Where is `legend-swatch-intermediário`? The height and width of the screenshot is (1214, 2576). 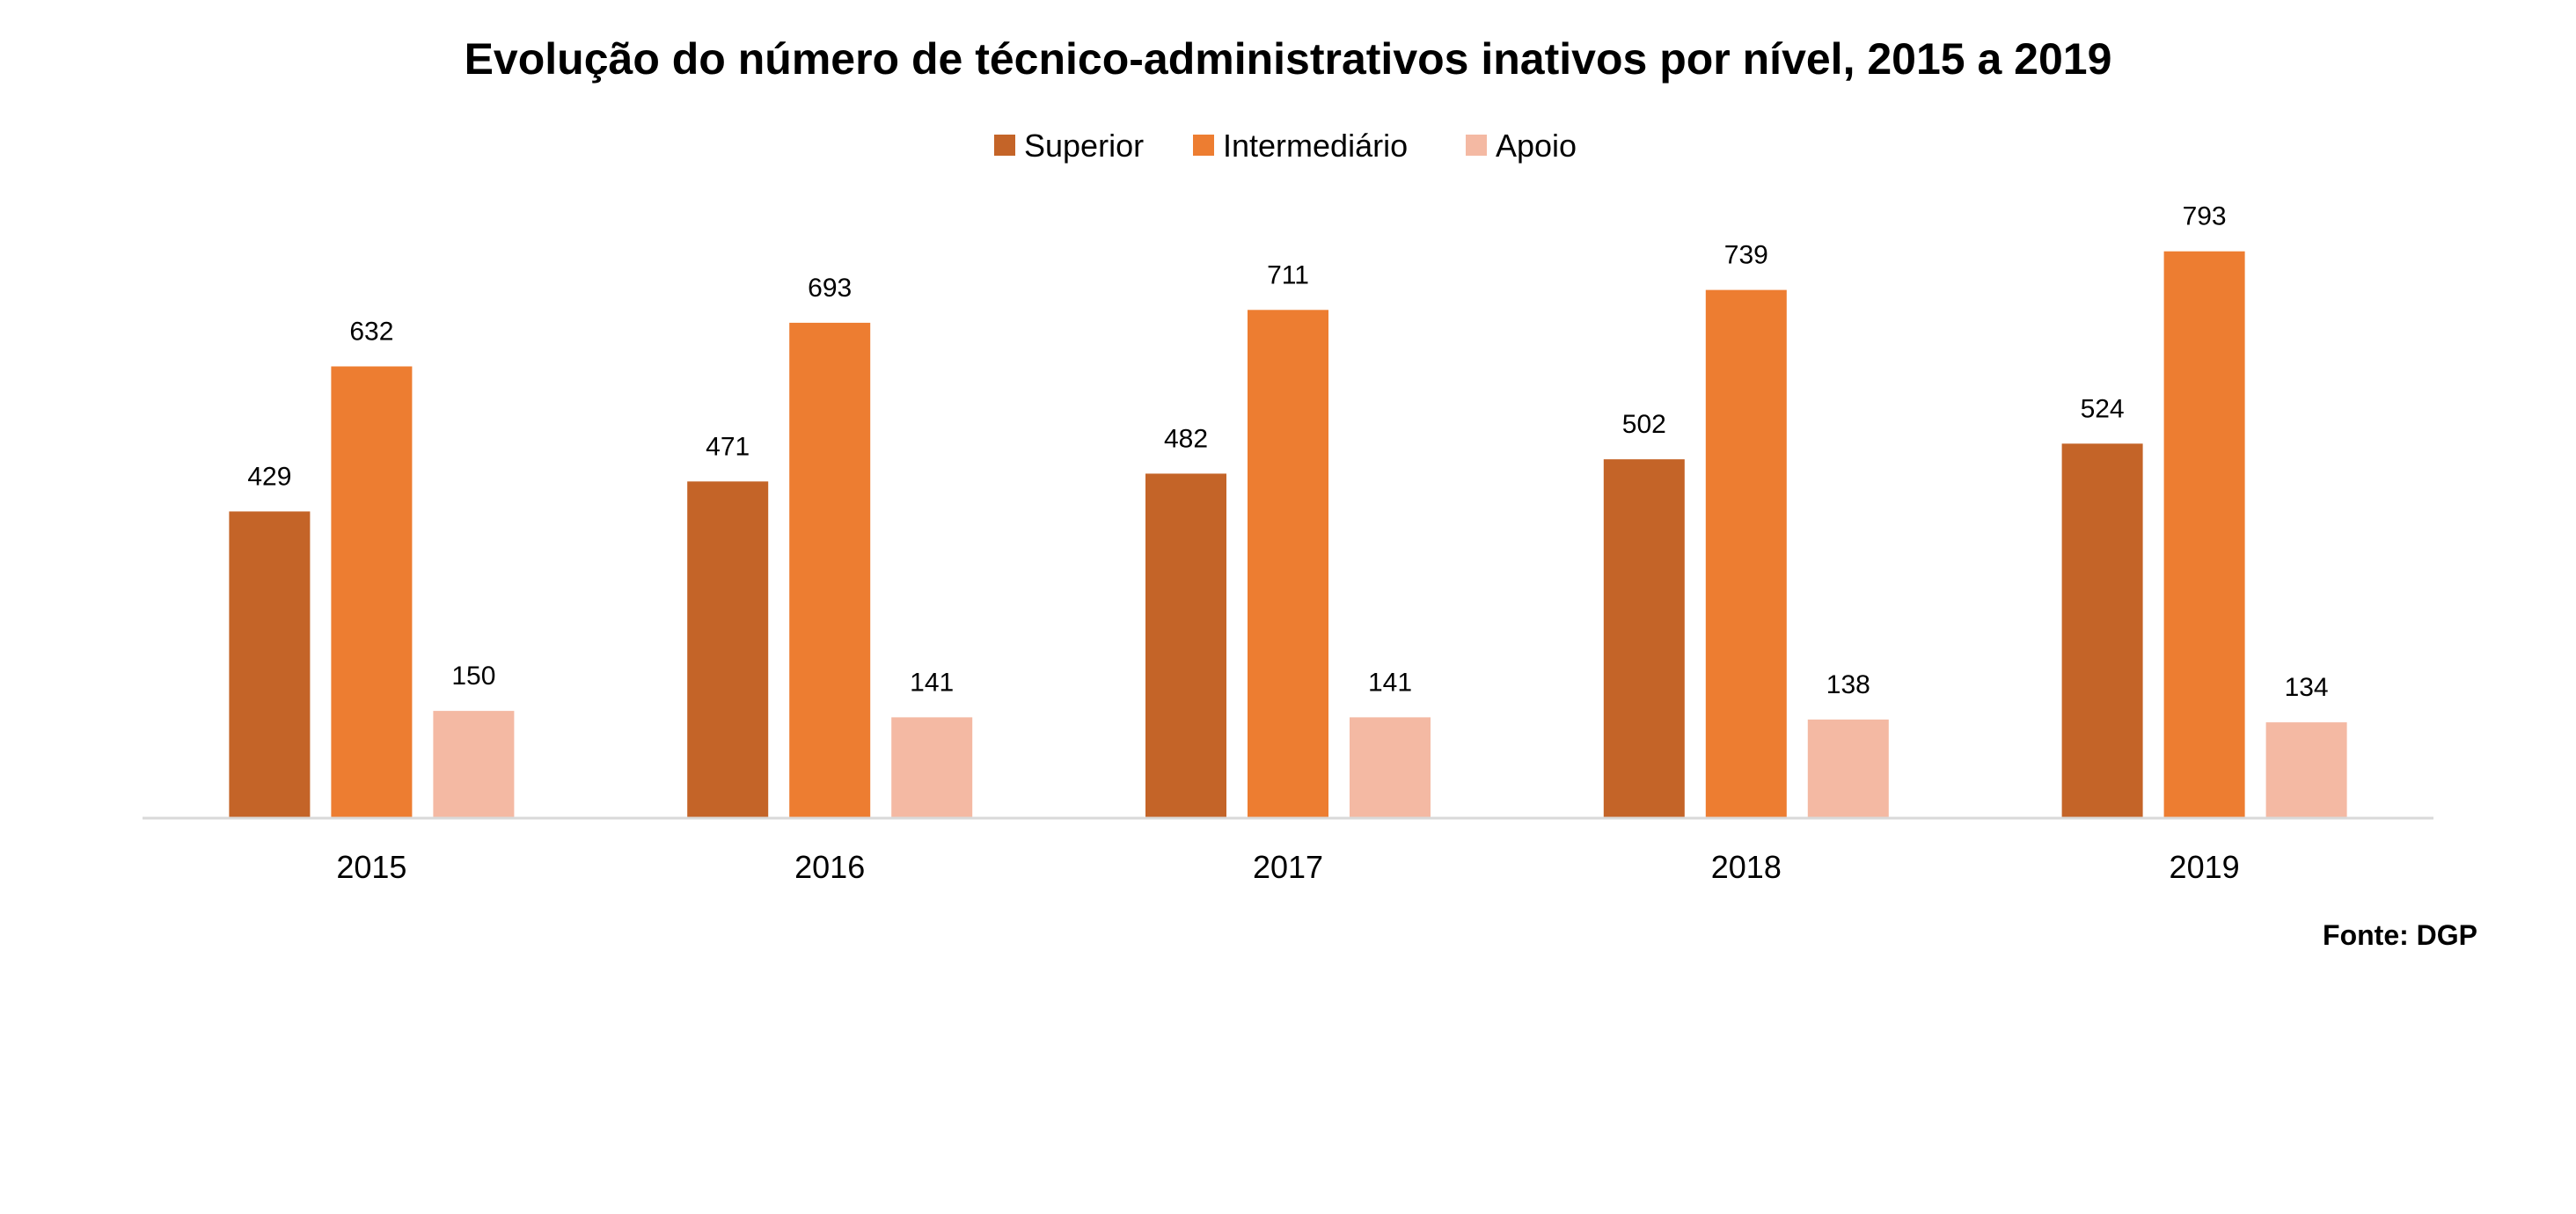 legend-swatch-intermediário is located at coordinates (1203, 145).